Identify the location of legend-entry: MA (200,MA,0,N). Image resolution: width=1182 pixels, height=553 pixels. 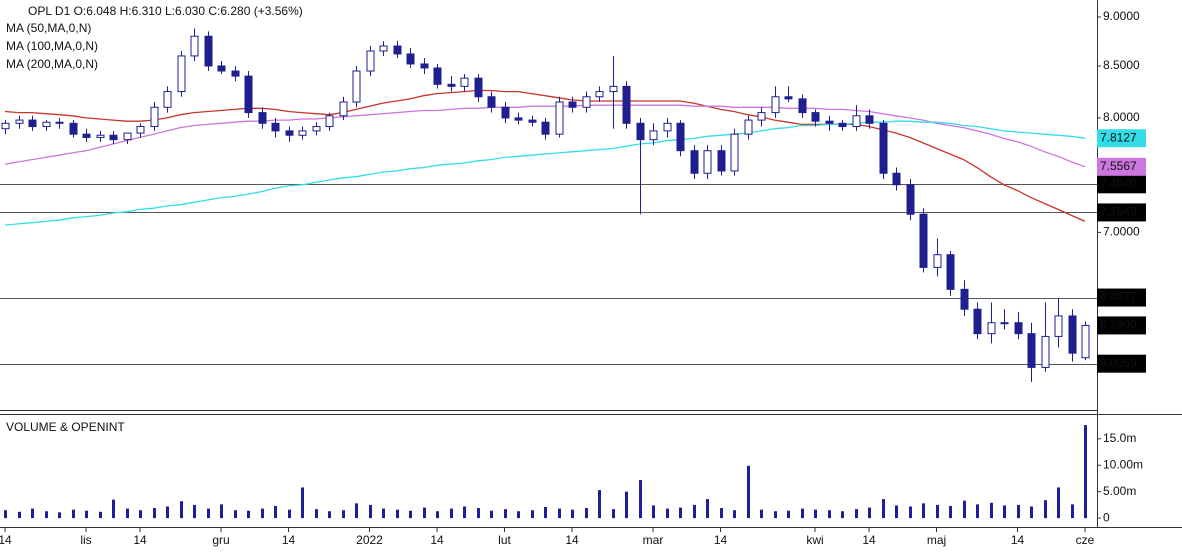
(52, 64).